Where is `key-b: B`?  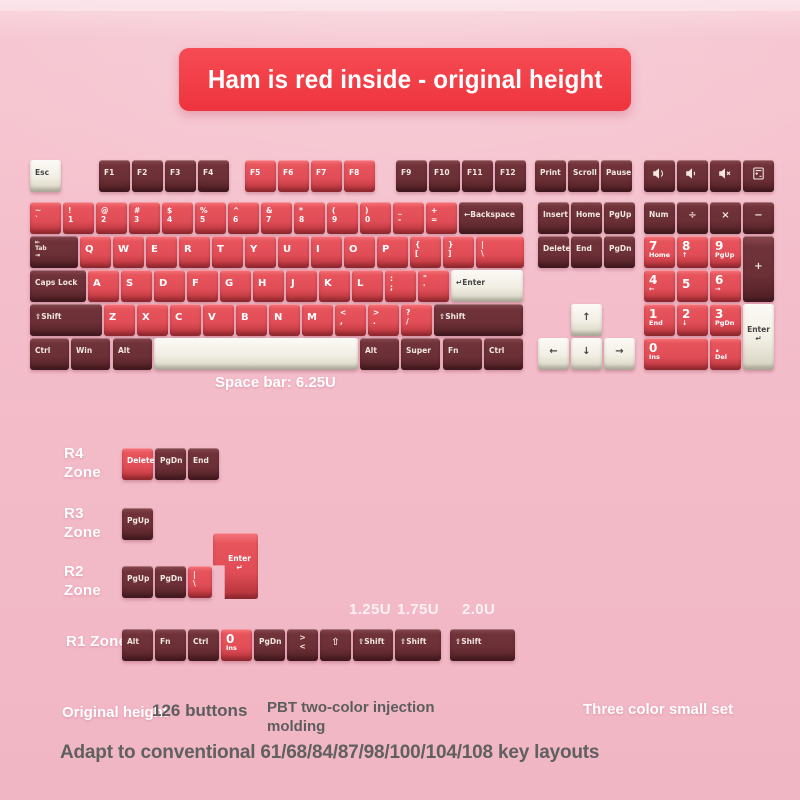
key-b: B is located at coordinates (251, 320).